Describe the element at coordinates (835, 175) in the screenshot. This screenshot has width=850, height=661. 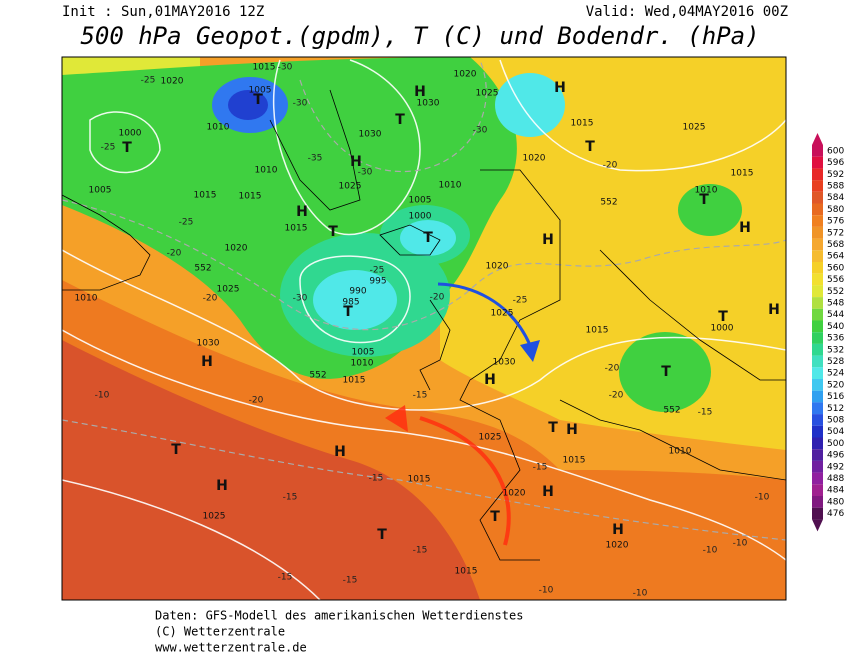
I see `colorbar-label: 592` at that location.